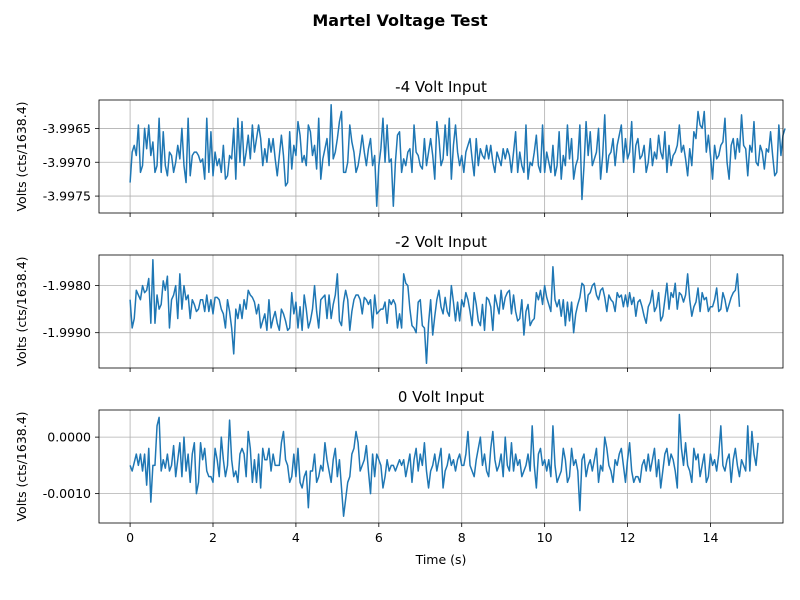 This screenshot has height=600, width=800. Describe the element at coordinates (213, 537) in the screenshot. I see `x-tick-label: 2` at that location.